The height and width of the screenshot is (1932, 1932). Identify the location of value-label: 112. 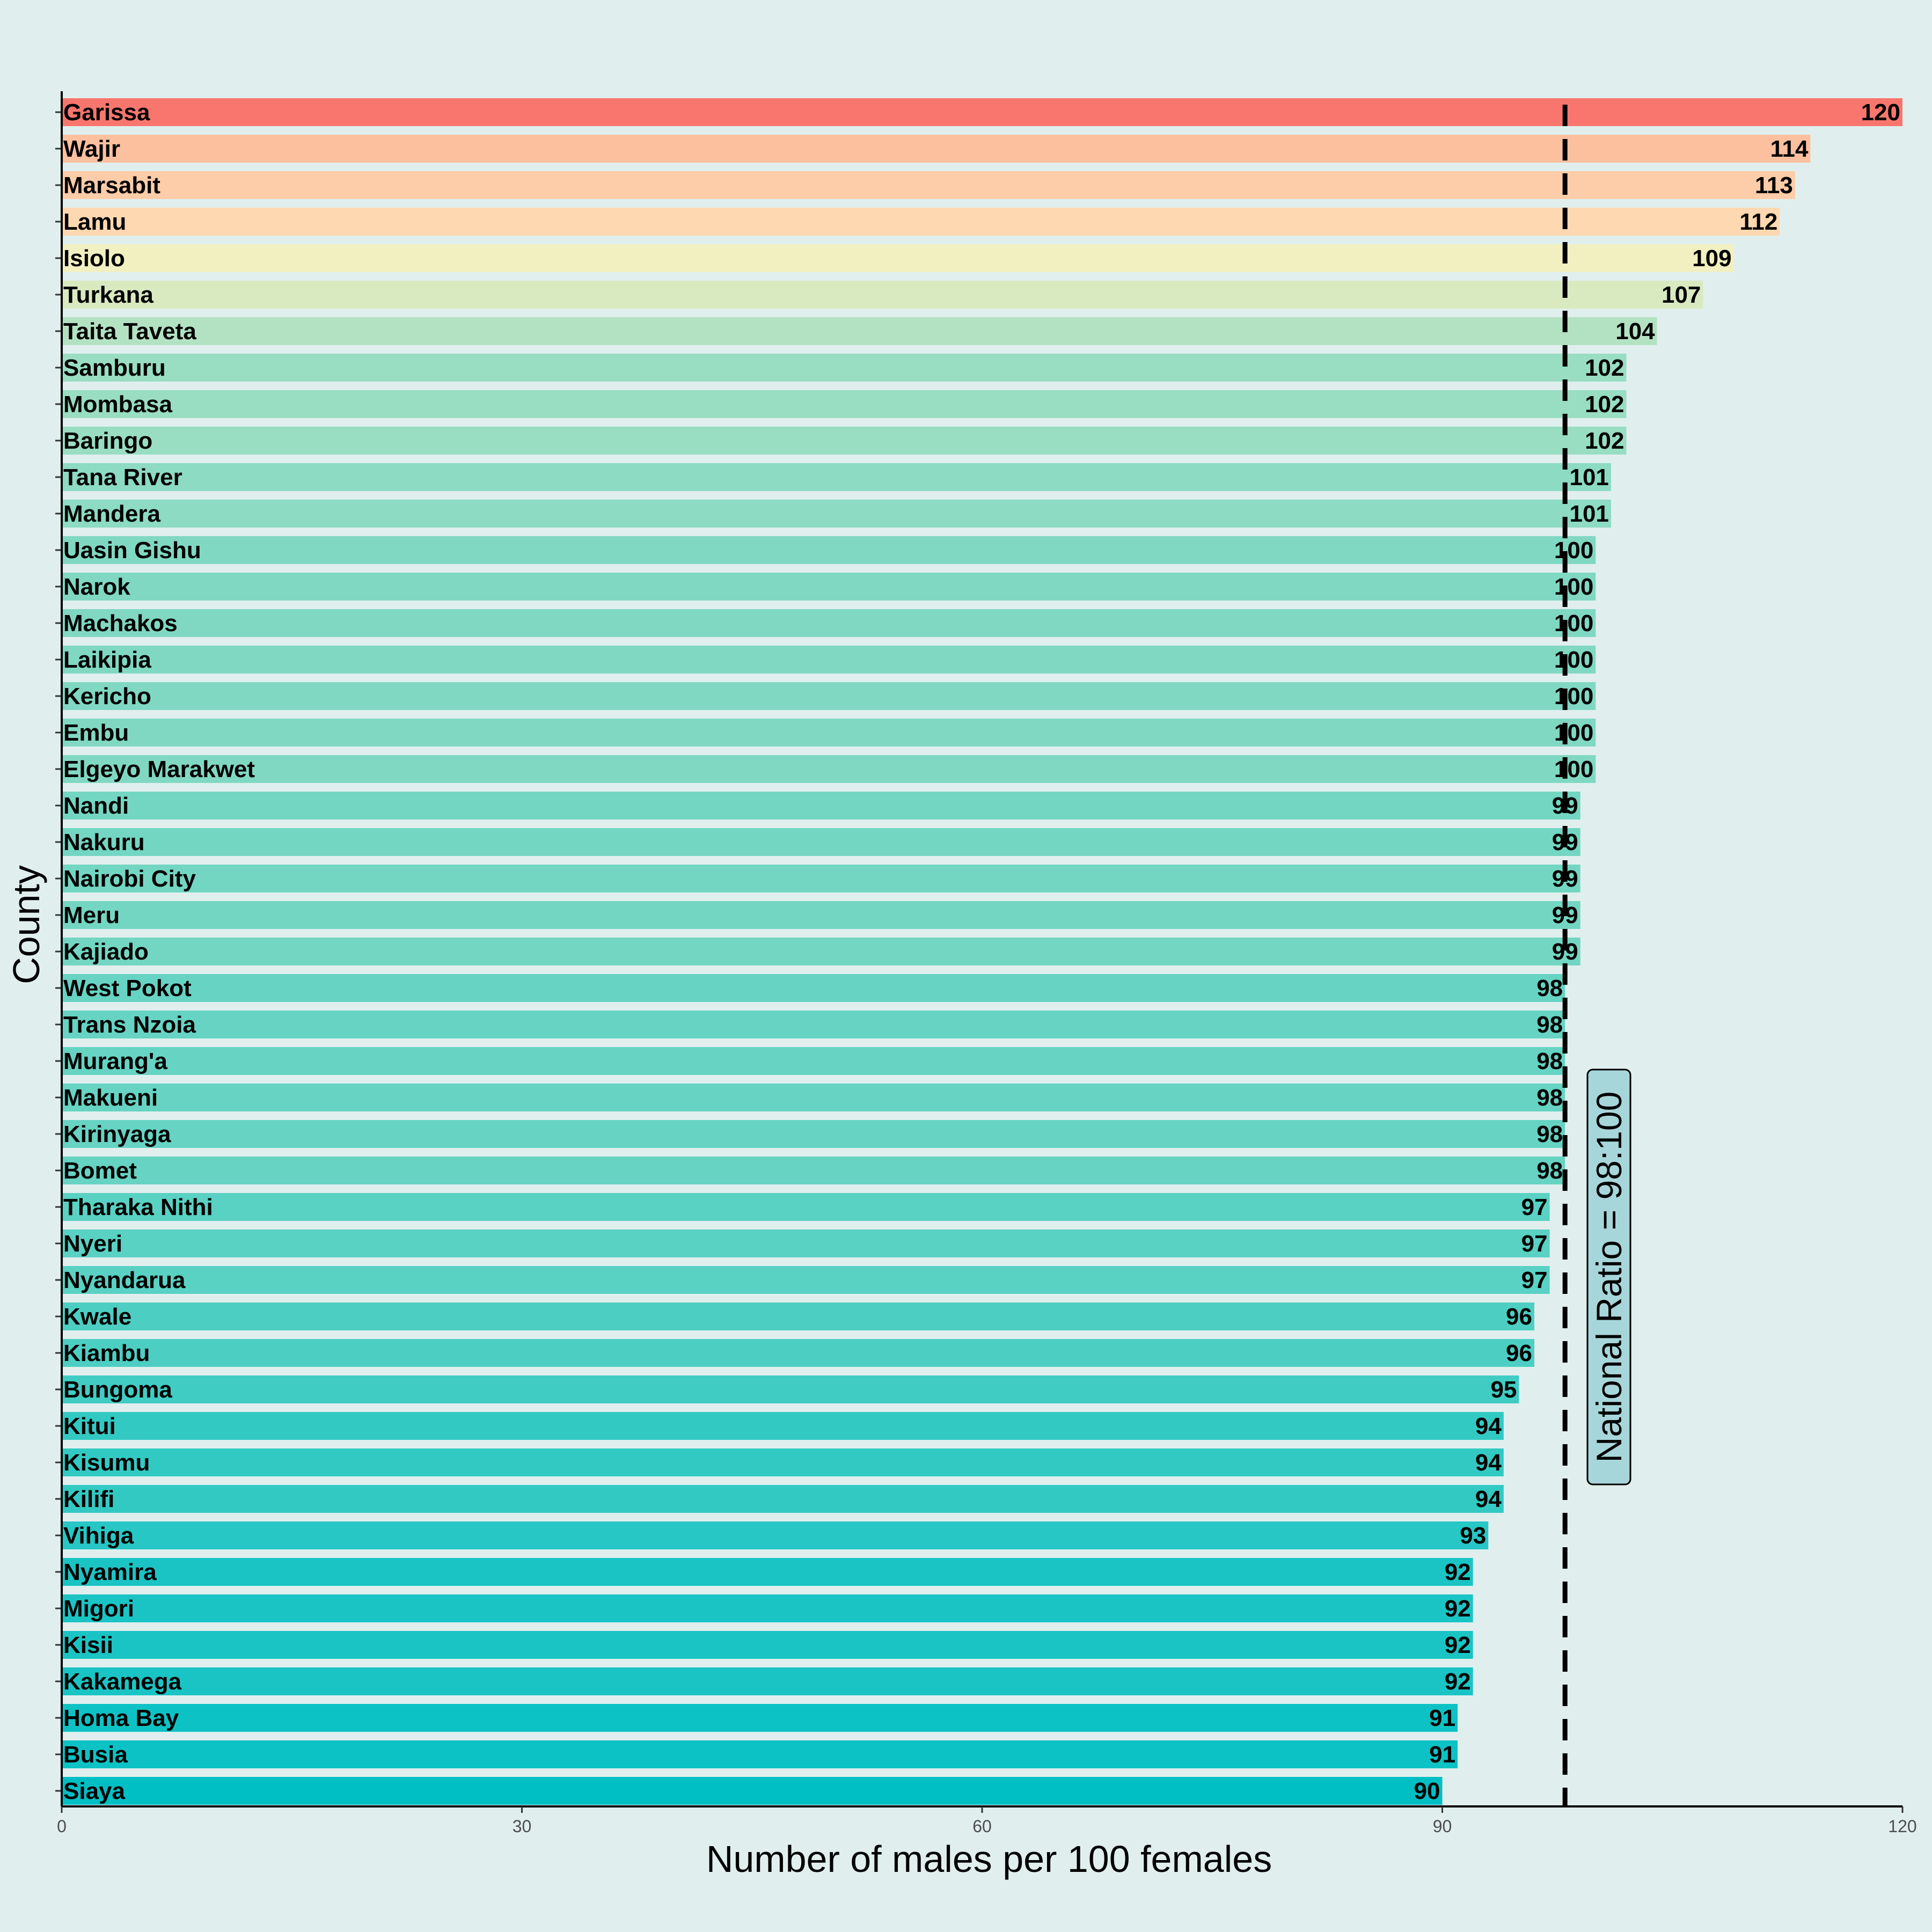
(1758, 222).